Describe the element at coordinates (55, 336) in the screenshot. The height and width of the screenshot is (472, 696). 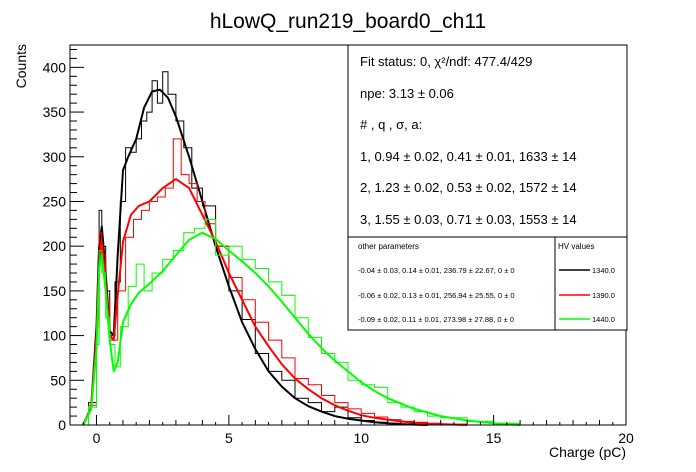
I see `y-tick-label: 100` at that location.